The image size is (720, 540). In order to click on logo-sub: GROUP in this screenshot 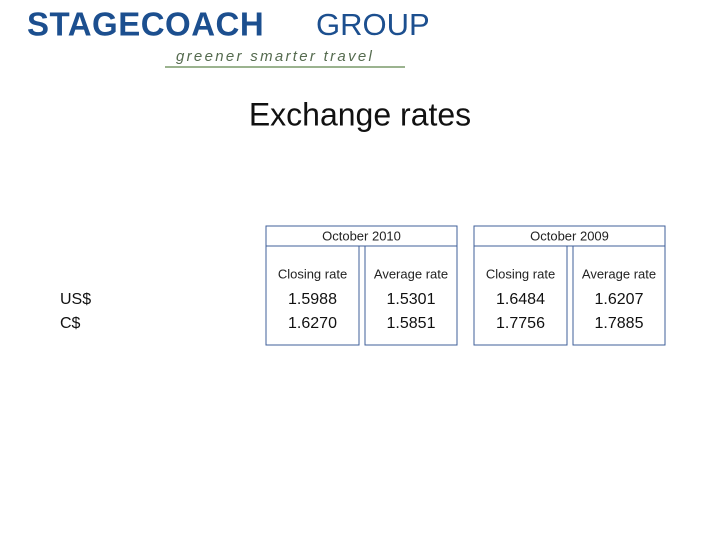, I will do `click(373, 24)`.